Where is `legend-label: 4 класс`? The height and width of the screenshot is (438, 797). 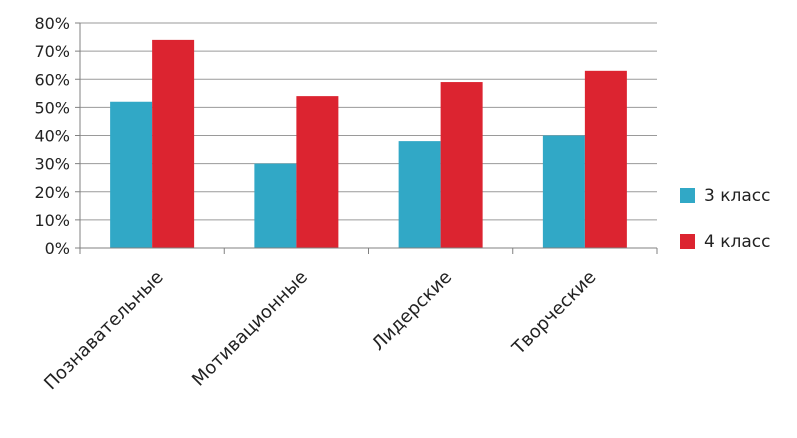
legend-label: 4 класс is located at coordinates (737, 242).